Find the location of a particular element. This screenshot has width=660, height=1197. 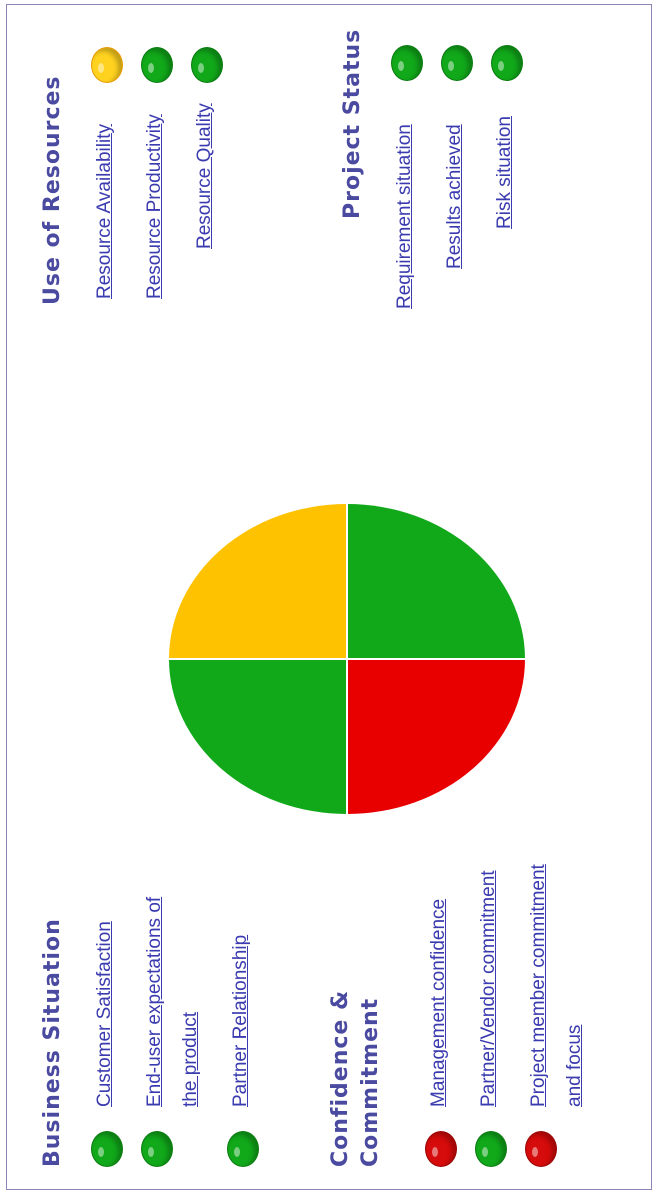

list-item: Resource Availability is located at coordinates (111, 154).